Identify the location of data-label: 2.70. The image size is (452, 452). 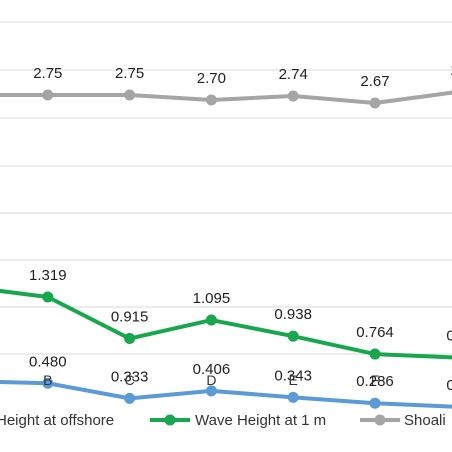
(211, 78).